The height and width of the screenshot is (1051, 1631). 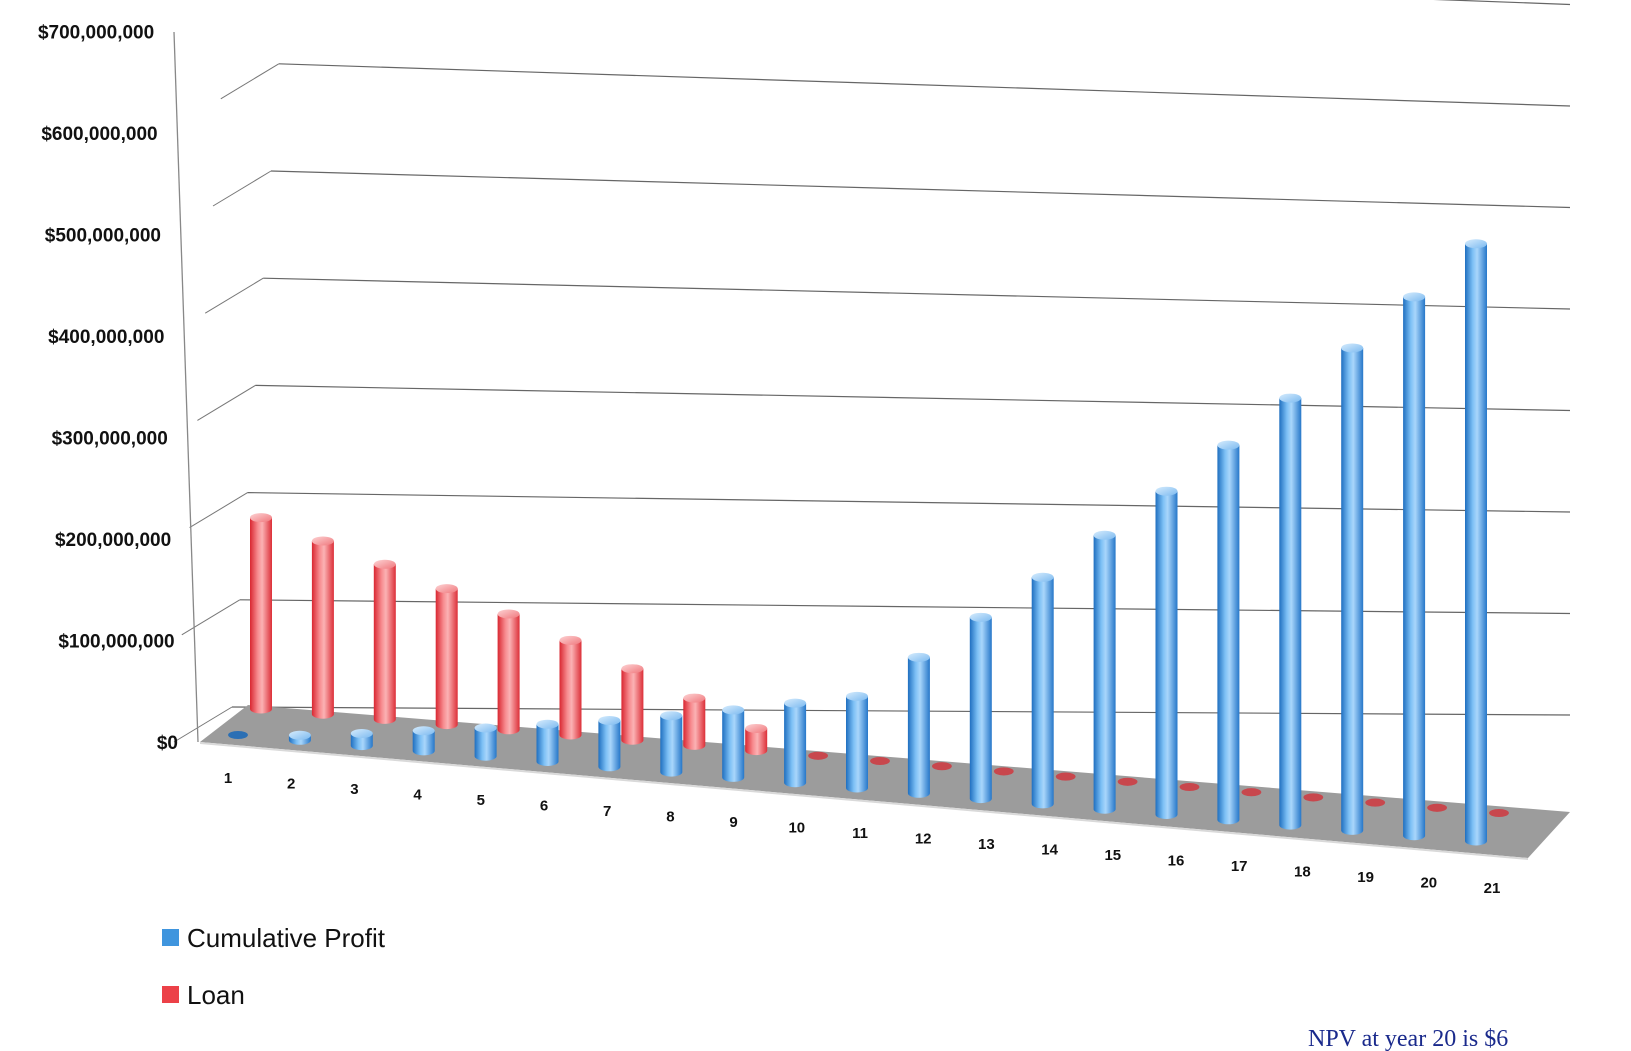 I want to click on x-tick-label: 6, so click(x=544, y=806).